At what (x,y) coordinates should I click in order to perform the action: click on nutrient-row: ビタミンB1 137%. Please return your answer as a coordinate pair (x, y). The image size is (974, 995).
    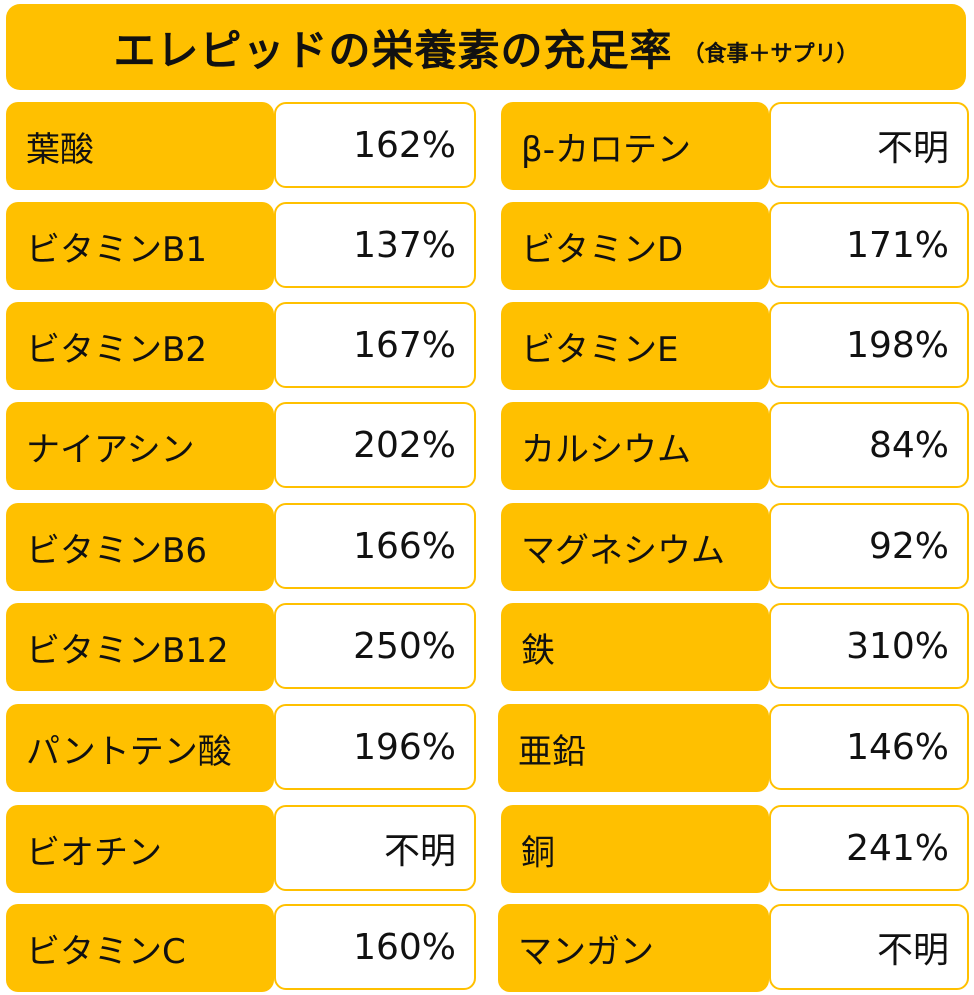
    Looking at the image, I should click on (241, 246).